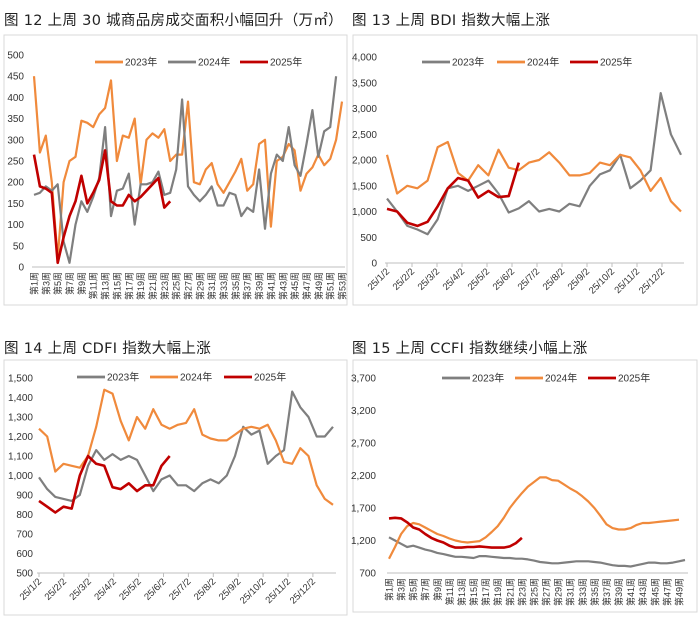 This screenshot has width=700, height=622. I want to click on y-tick-label: 800, so click(24, 515).